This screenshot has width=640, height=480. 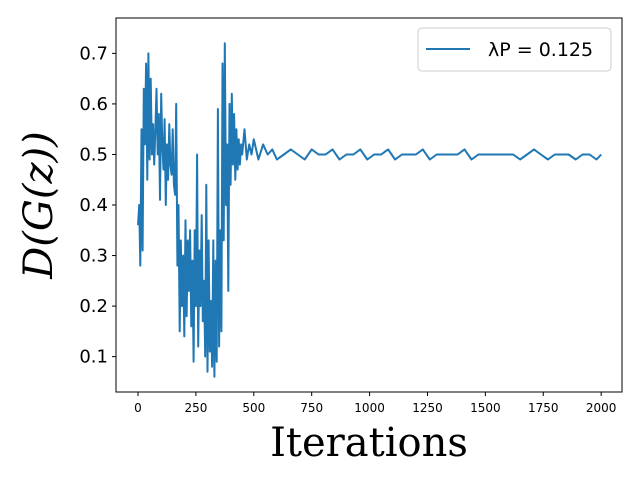 What do you see at coordinates (427, 408) in the screenshot?
I see `x-tick-label: 1250` at bounding box center [427, 408].